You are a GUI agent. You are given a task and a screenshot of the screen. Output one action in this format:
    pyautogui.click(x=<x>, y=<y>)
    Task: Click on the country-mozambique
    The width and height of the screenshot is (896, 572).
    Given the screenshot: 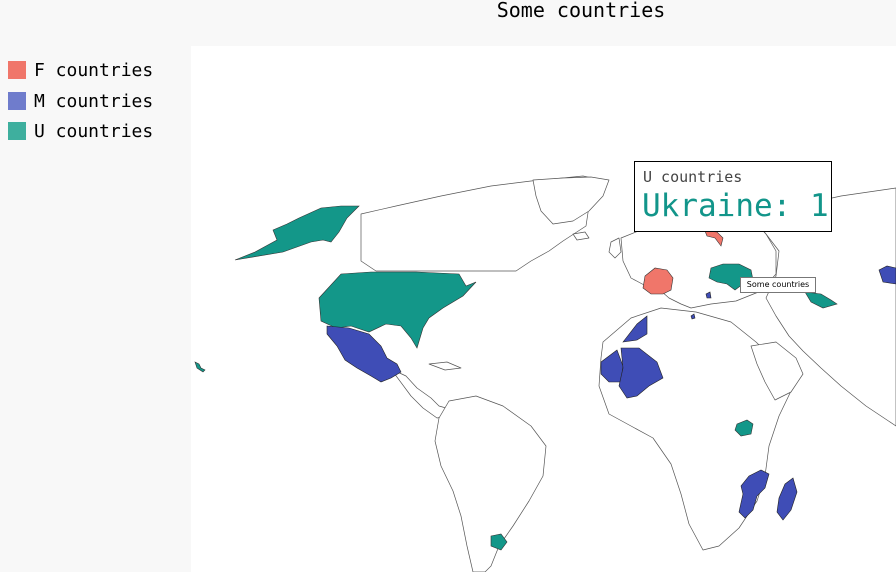 What is the action you would take?
    pyautogui.click(x=754, y=494)
    